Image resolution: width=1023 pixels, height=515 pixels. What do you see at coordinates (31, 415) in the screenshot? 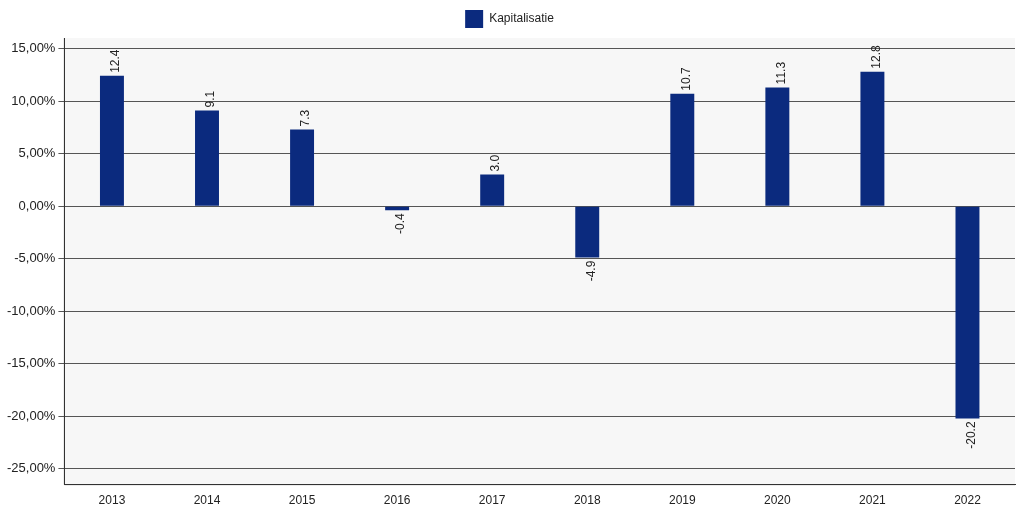
I see `y-tick-label: -20,00%` at bounding box center [31, 415].